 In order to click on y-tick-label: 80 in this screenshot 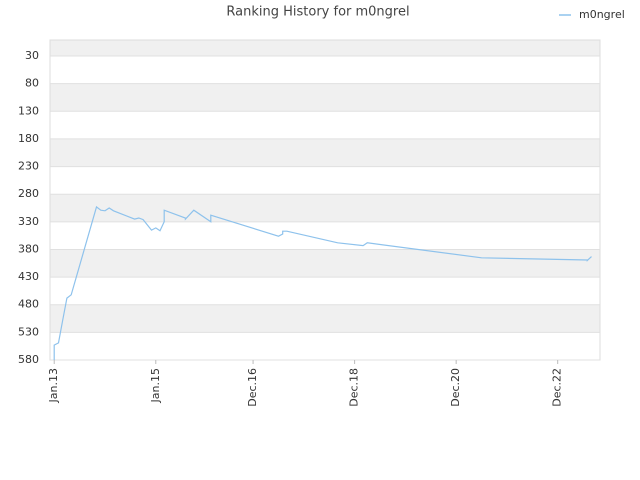, I will do `click(32, 83)`.